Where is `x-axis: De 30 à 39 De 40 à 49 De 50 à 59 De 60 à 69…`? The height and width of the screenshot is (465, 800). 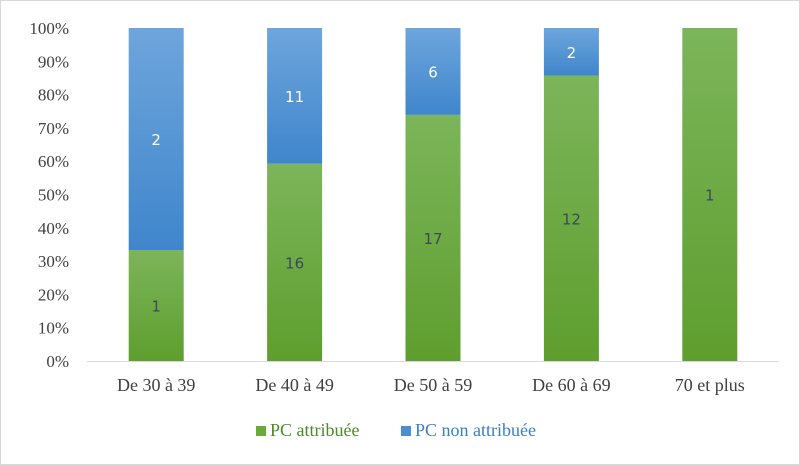 x-axis: De 30 à 39 De 40 à 49 De 50 à 59 De 60 à 69… is located at coordinates (433, 378).